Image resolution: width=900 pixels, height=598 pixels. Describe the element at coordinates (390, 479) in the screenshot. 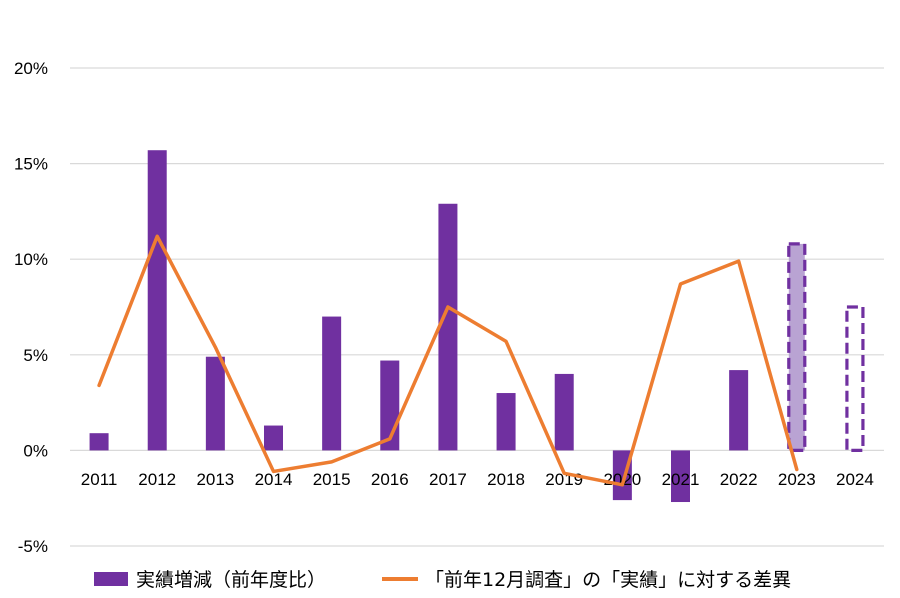

I see `x-tick-label: 2016` at that location.